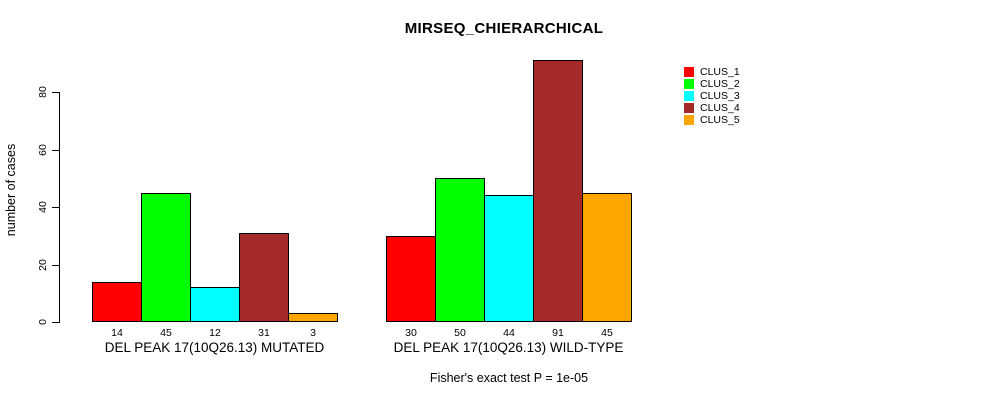 This screenshot has width=990, height=400. What do you see at coordinates (214, 347) in the screenshot?
I see `category-label-group1: DEL PEAK 17(10Q26.13) MUTATED` at bounding box center [214, 347].